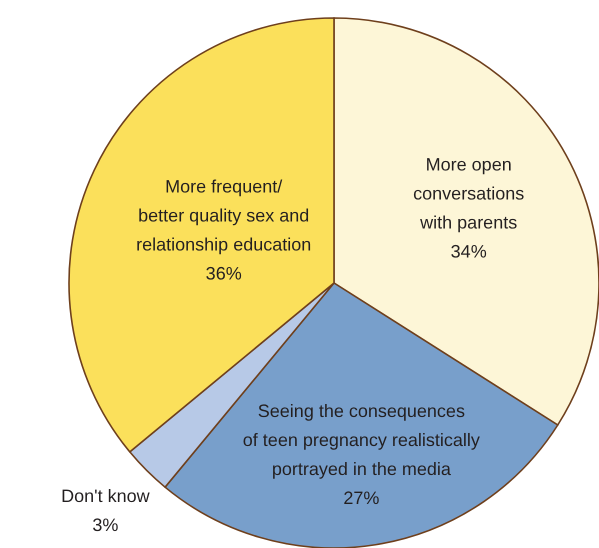  What do you see at coordinates (224, 274) in the screenshot?
I see `data-label: 36%` at bounding box center [224, 274].